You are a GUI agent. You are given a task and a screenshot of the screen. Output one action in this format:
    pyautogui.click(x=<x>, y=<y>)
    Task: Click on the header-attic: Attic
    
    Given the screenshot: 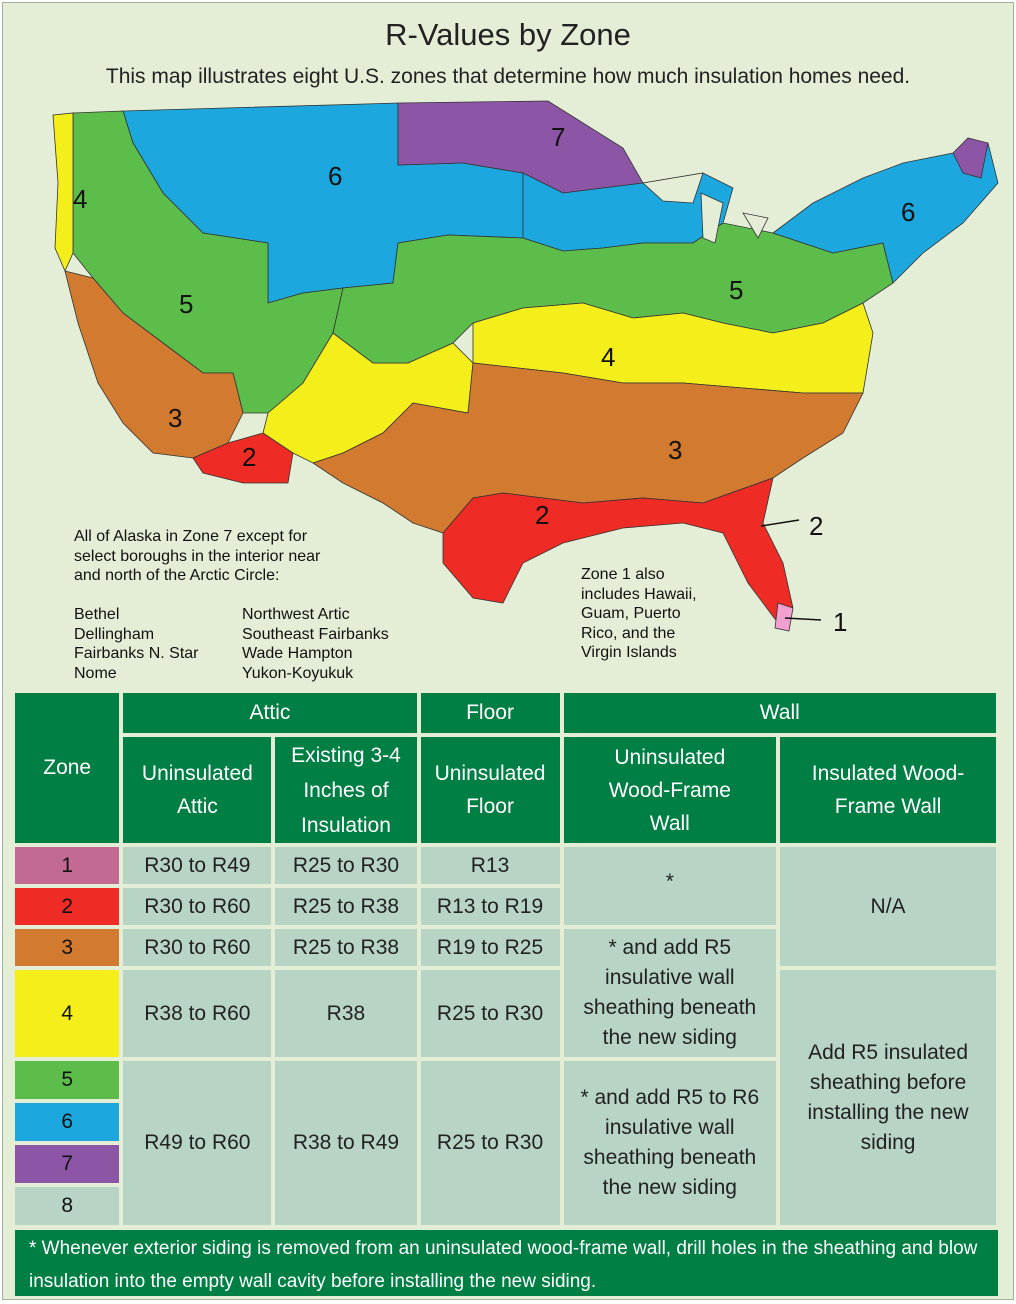 What is the action you would take?
    pyautogui.click(x=270, y=713)
    